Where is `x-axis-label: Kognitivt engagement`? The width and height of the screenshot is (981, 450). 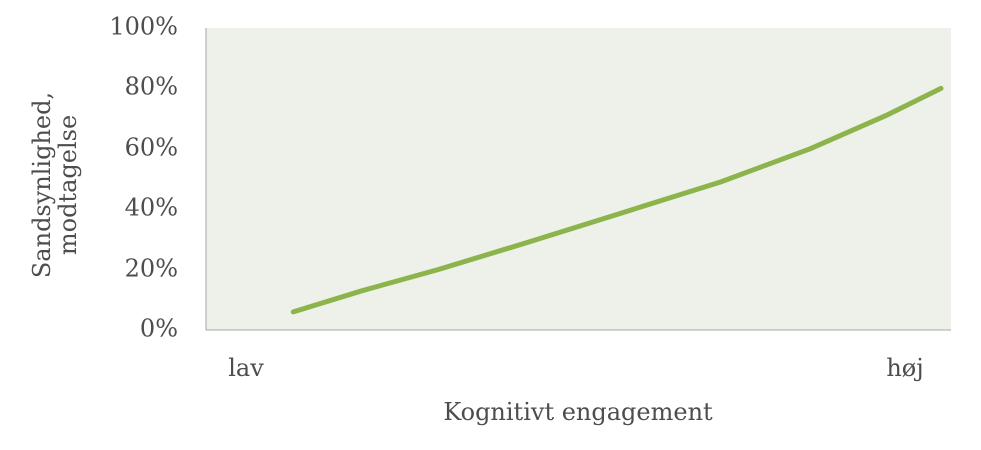 x-axis-label: Kognitivt engagement is located at coordinates (578, 412).